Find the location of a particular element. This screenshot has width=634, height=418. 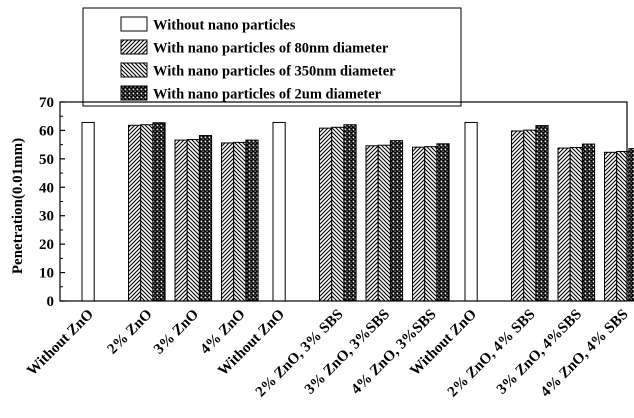

y-tick-label: 70 is located at coordinates (46, 103).